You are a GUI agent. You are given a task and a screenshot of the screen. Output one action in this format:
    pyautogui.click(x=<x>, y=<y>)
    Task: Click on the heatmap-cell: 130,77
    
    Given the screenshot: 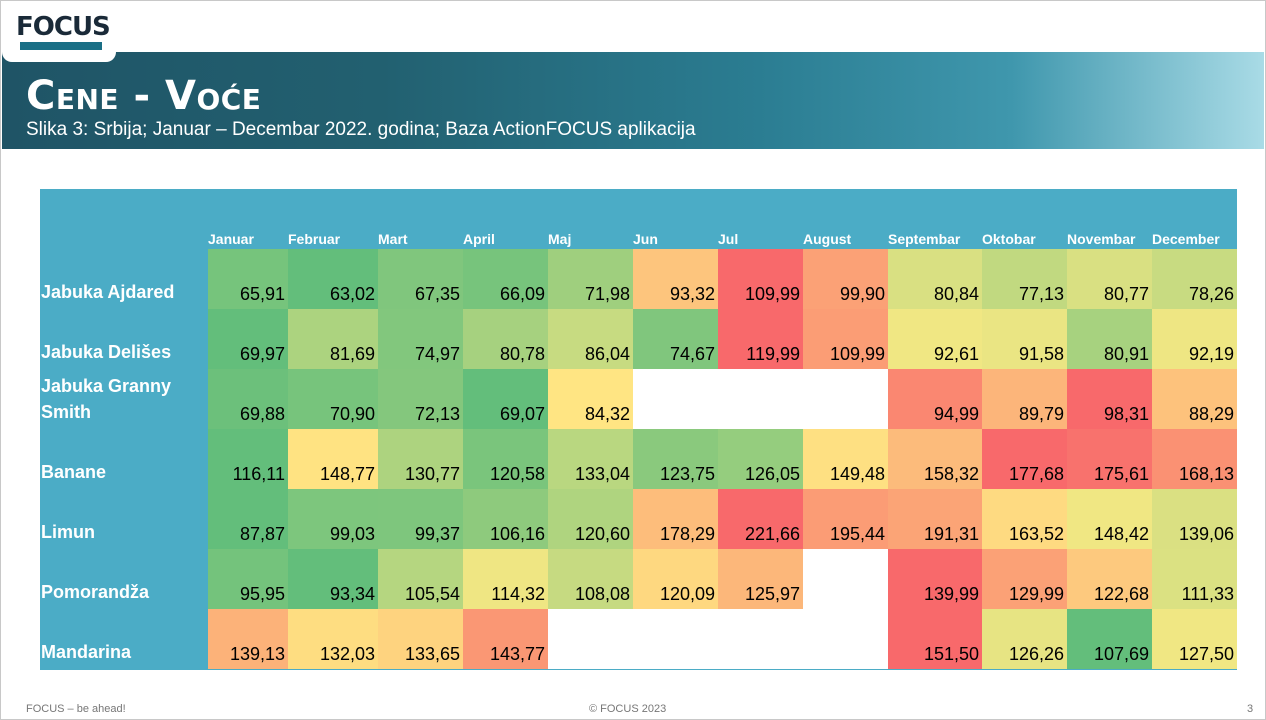 What is the action you would take?
    pyautogui.click(x=420, y=459)
    